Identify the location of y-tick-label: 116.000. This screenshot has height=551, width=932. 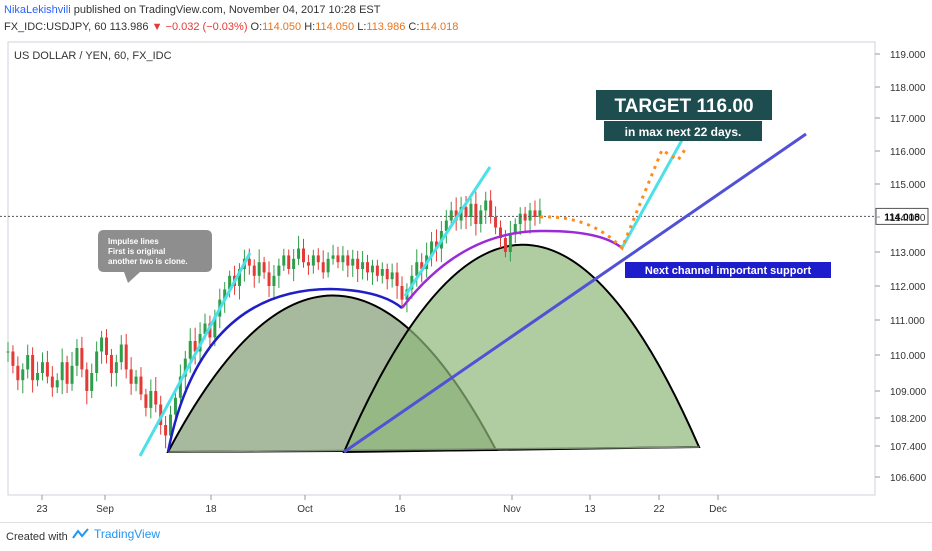
(908, 152).